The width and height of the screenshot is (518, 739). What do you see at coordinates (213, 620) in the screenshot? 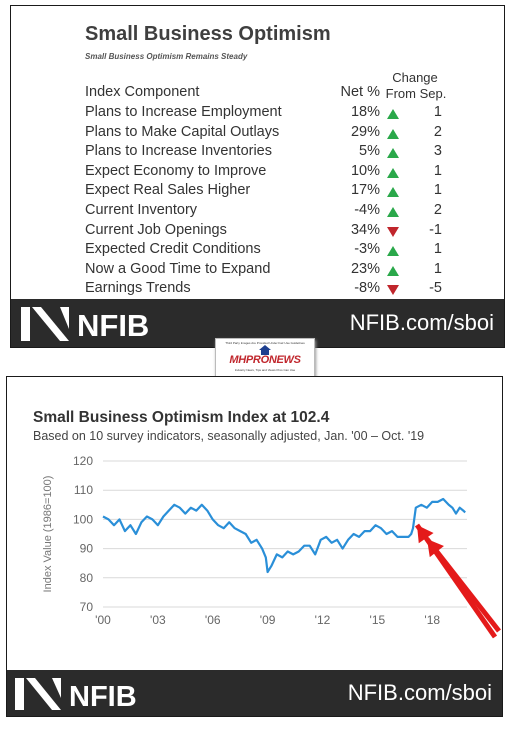
I see `x-tick-label: '06` at bounding box center [213, 620].